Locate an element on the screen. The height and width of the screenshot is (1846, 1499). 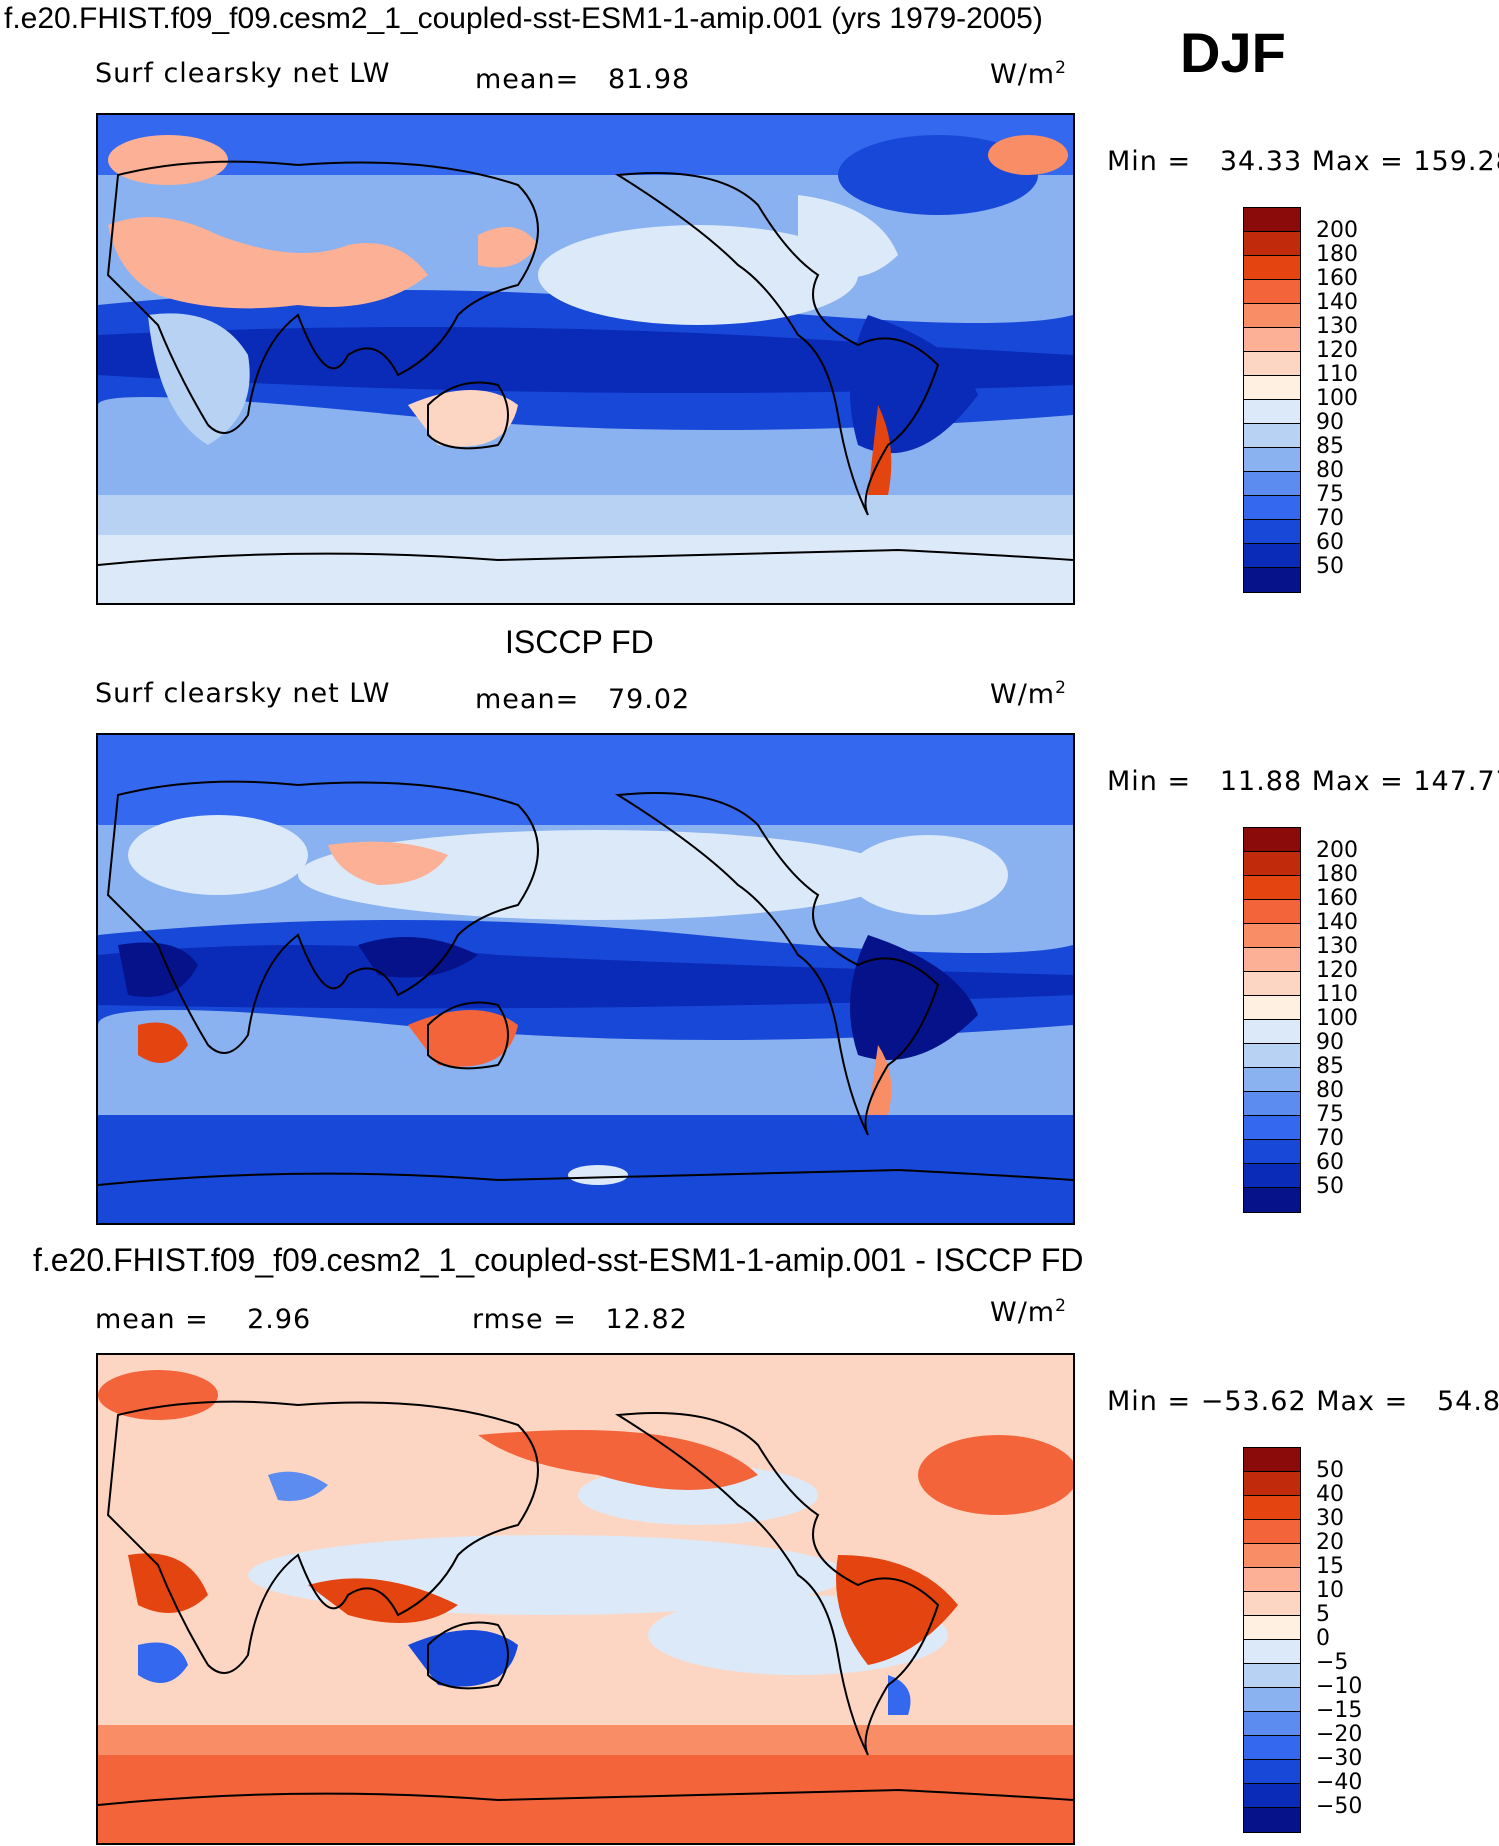
colorbar-label: 30 is located at coordinates (1330, 1518).